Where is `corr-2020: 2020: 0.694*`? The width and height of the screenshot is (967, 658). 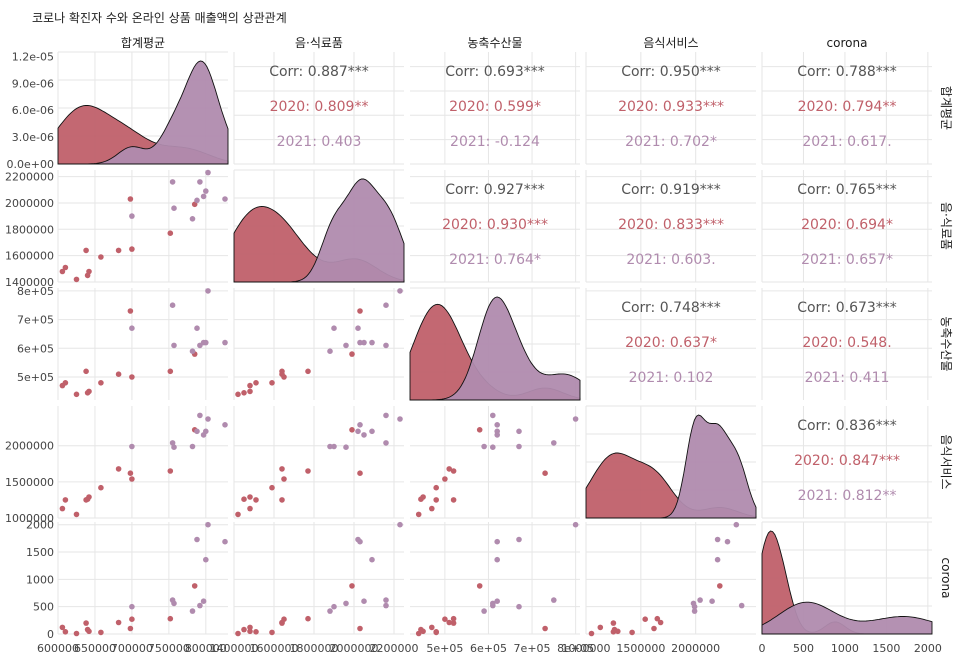
corr-2020: 2020: 0.694* is located at coordinates (847, 225).